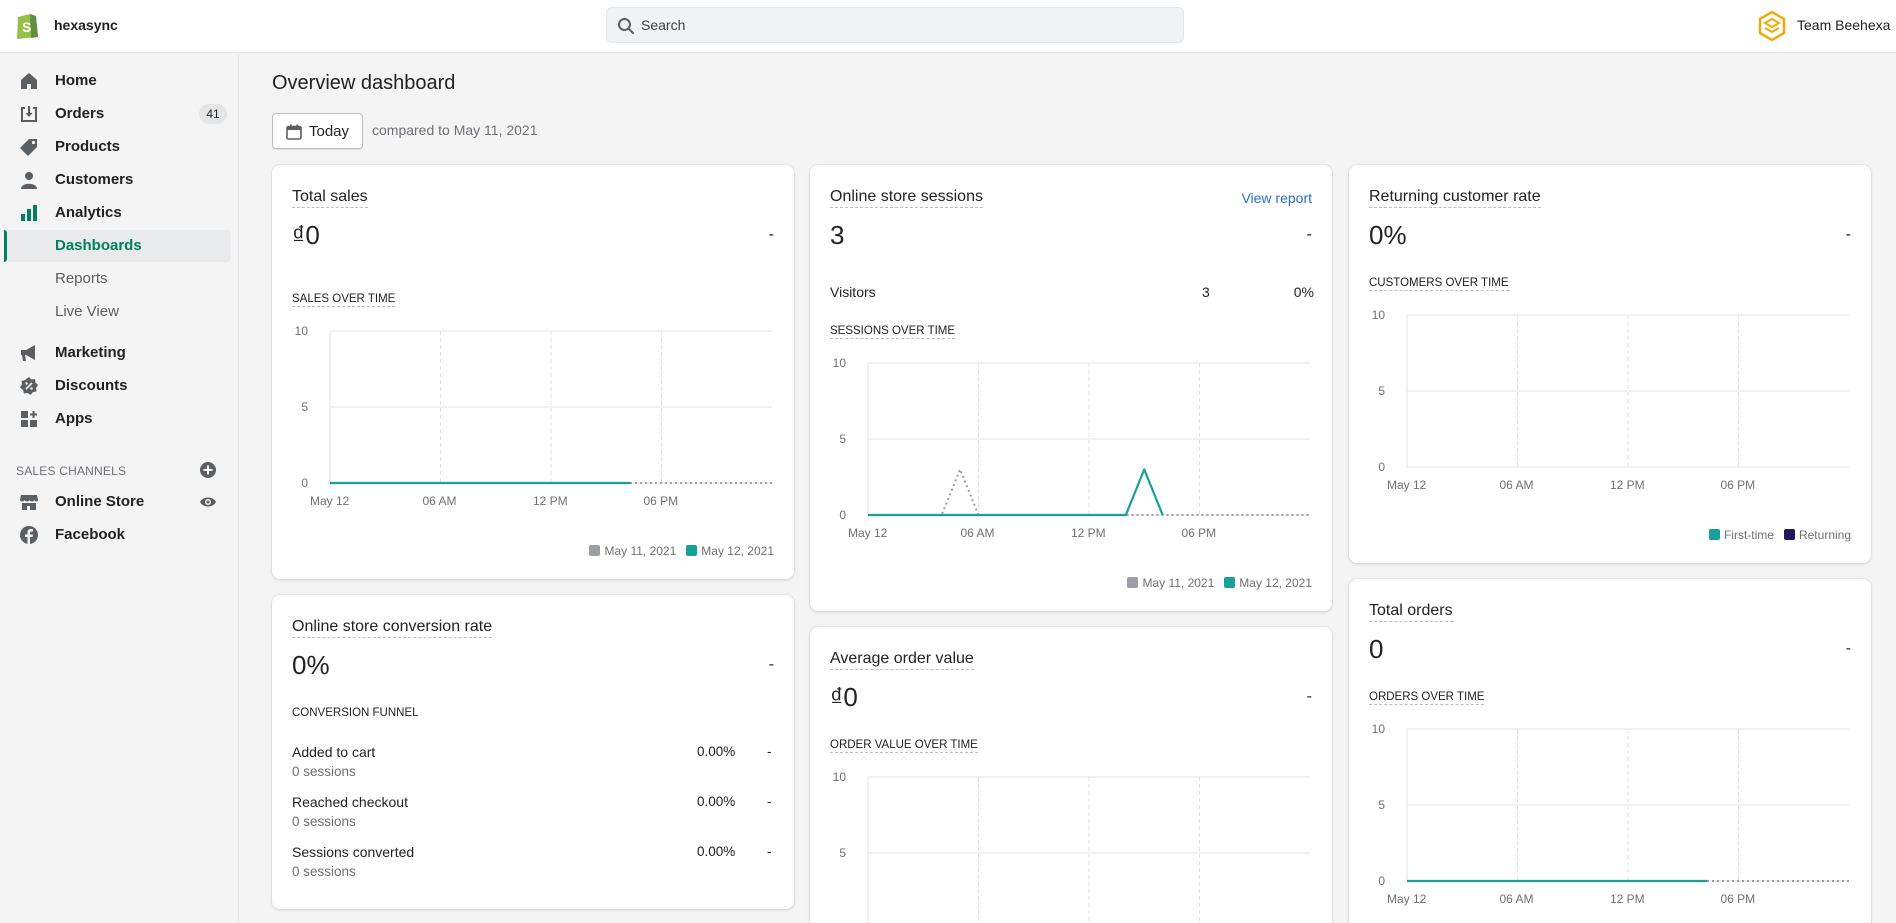 Image resolution: width=1896 pixels, height=923 pixels. Describe the element at coordinates (842, 439) in the screenshot. I see `y-tick-label: 5` at that location.